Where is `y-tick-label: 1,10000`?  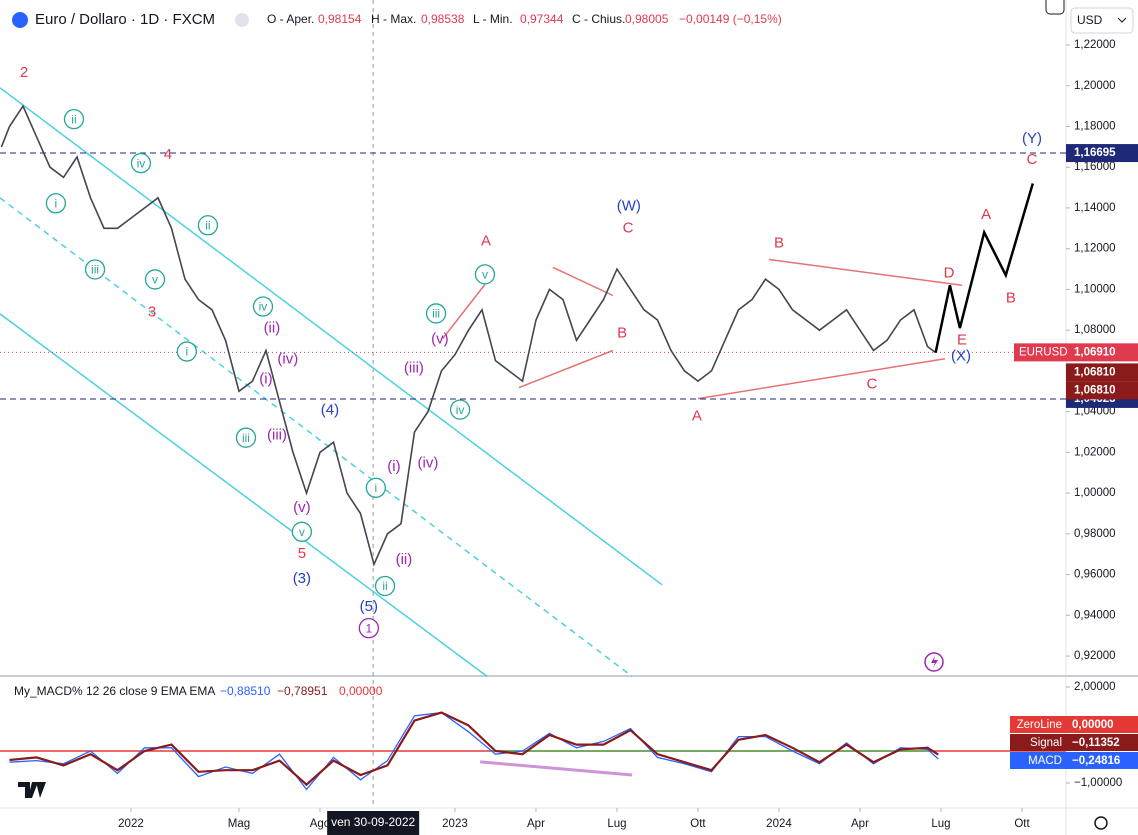 y-tick-label: 1,10000 is located at coordinates (1095, 289).